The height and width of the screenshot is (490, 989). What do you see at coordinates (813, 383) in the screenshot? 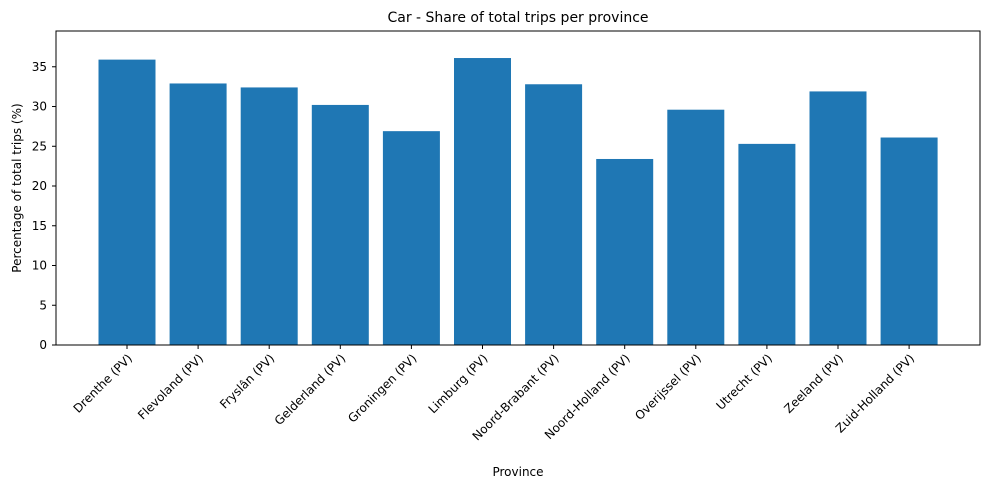
I see `x-tick-label-10: Zeeland (PV)` at bounding box center [813, 383].